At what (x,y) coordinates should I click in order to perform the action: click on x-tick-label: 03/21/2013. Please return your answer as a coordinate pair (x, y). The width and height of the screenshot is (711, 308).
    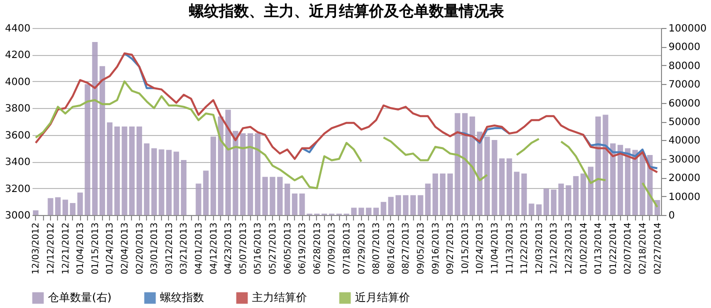
    Looking at the image, I should click on (185, 248).